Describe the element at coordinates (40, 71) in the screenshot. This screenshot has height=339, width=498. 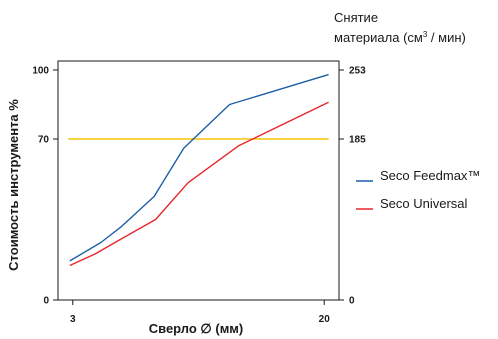
I see `y-left-tick-label-2: 100` at that location.